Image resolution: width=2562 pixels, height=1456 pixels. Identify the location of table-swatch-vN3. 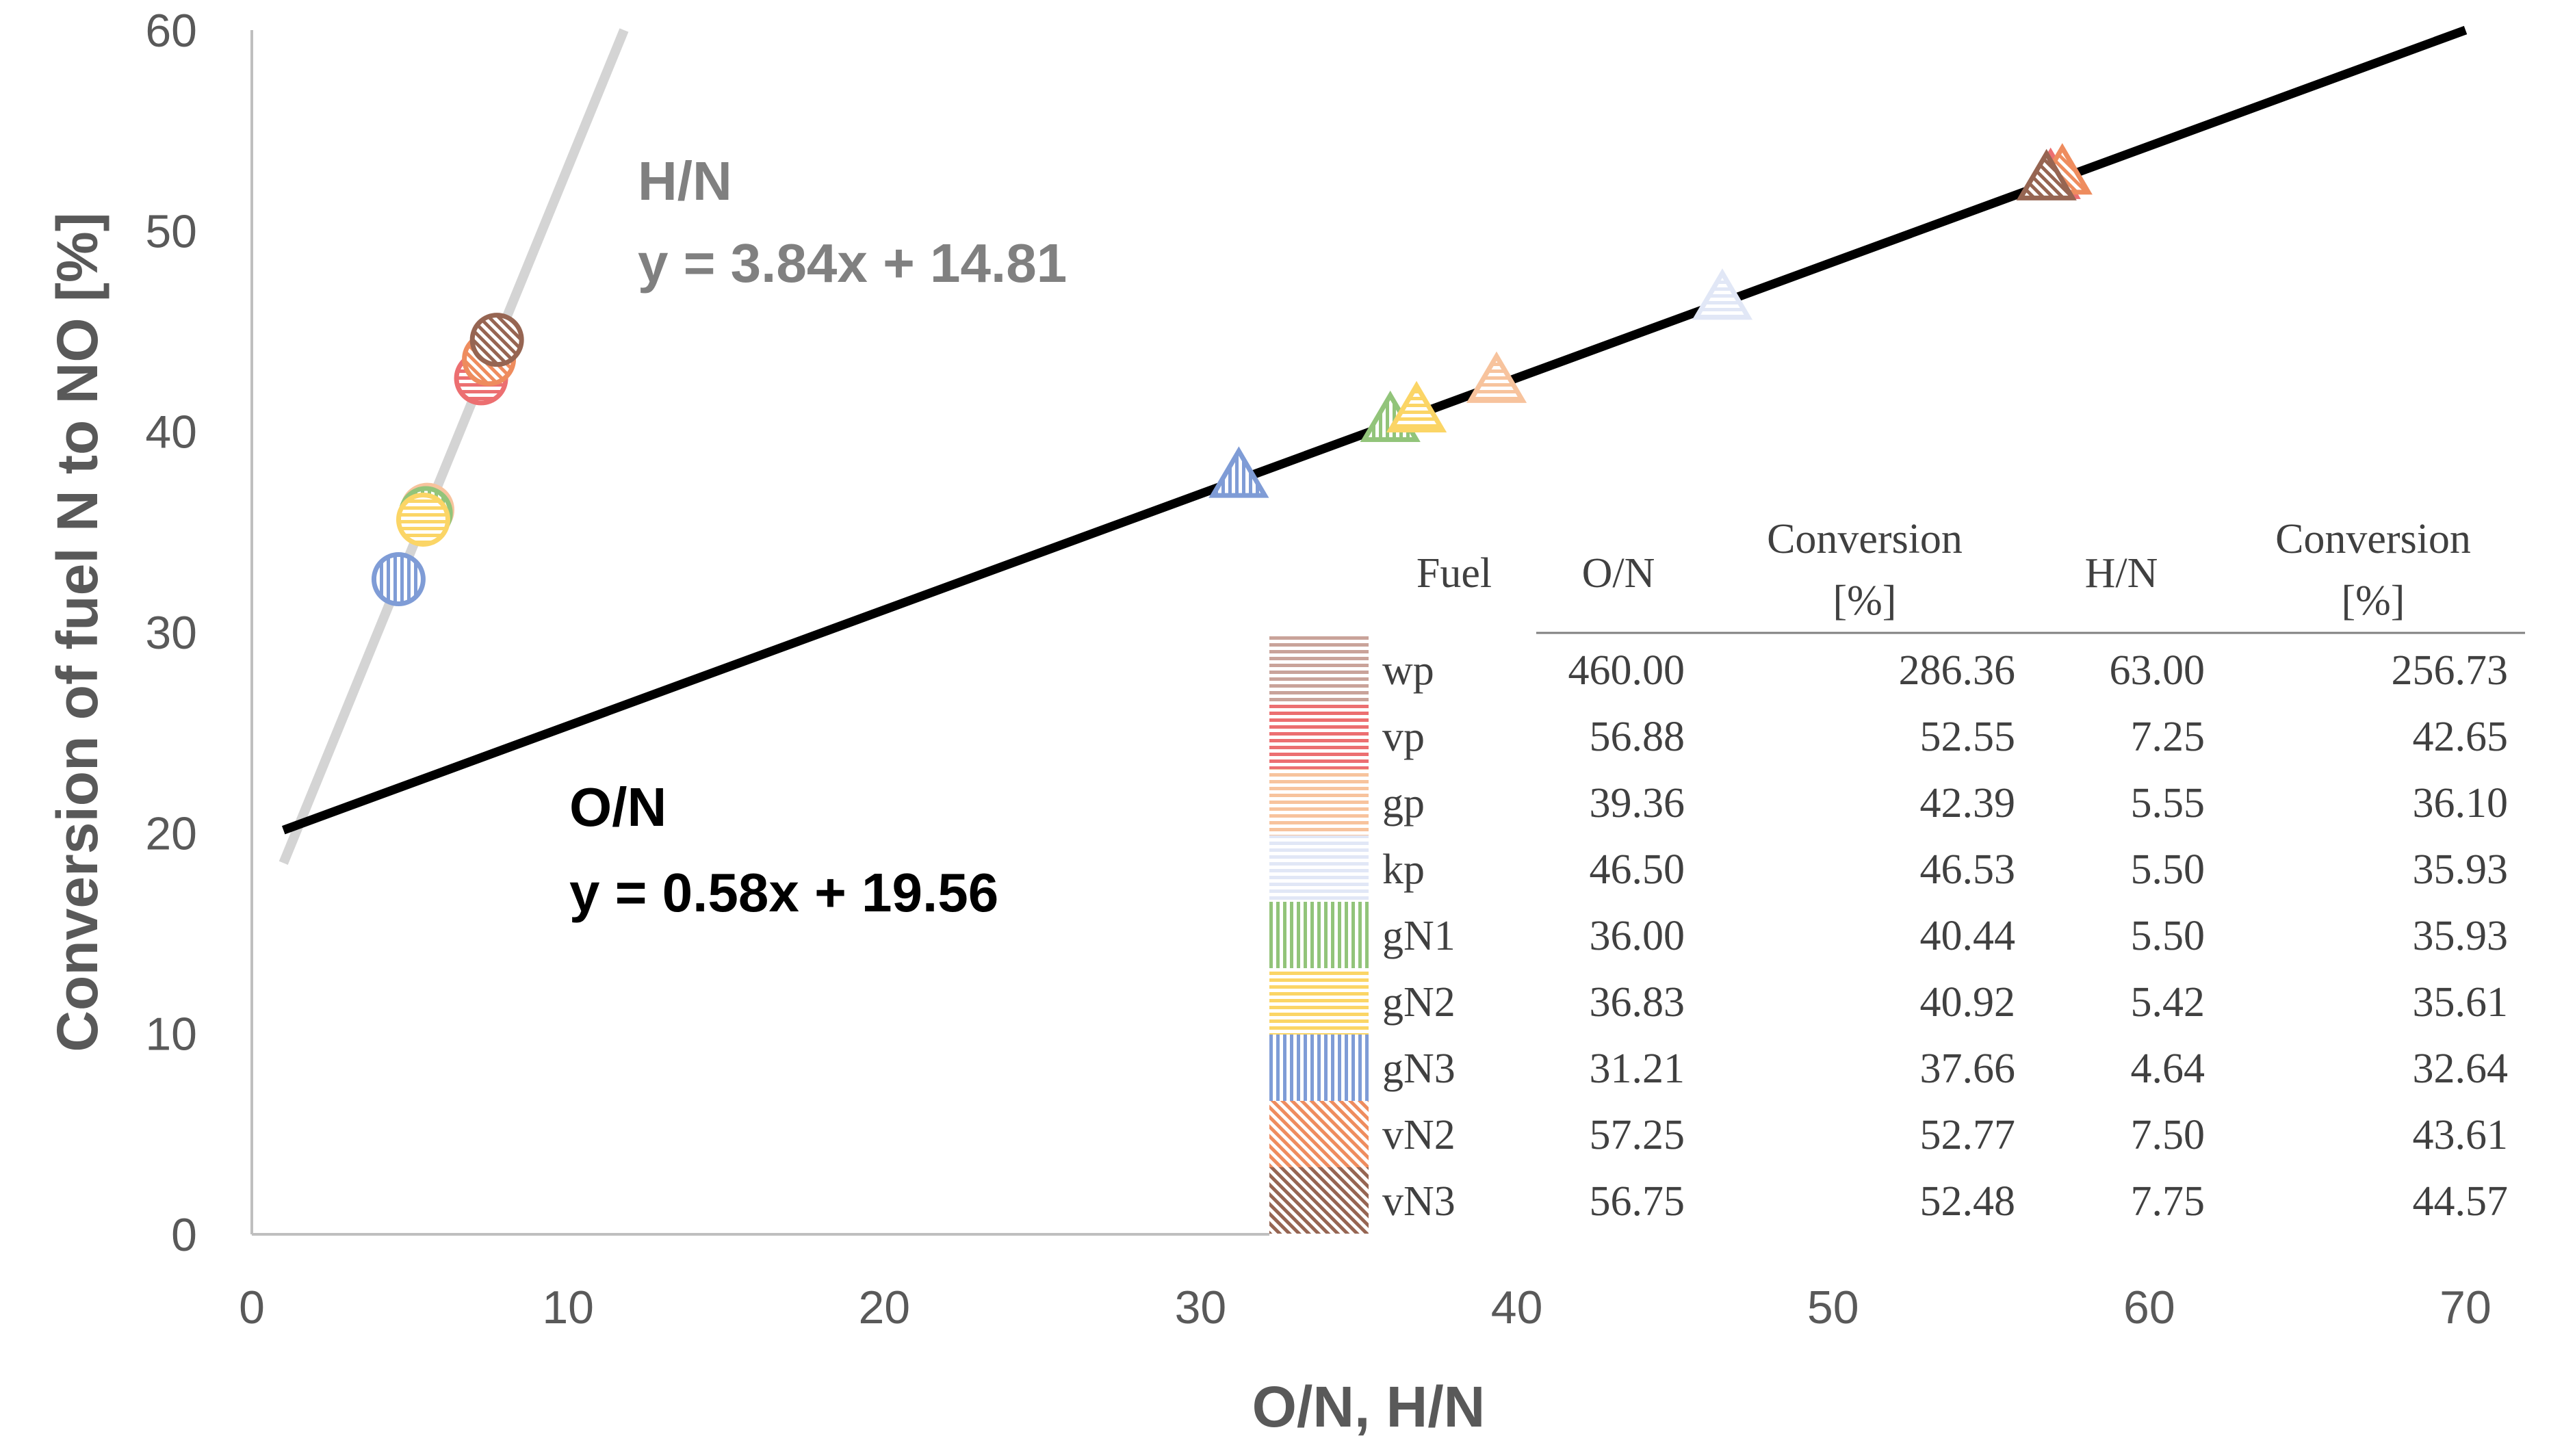
(1319, 1200).